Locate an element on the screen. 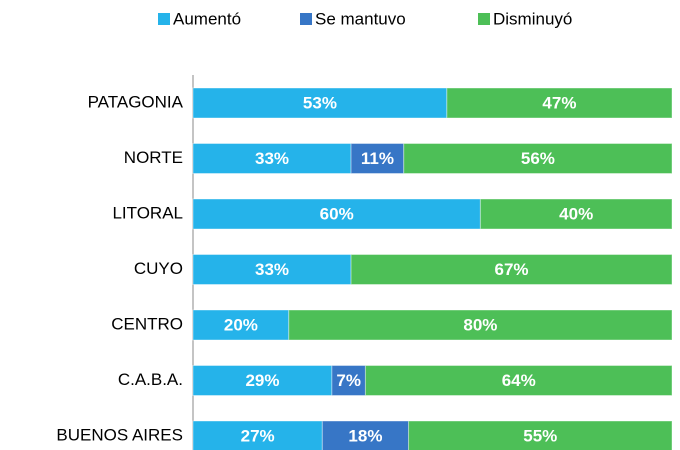 This screenshot has width=680, height=450. data-label: 20% is located at coordinates (241, 324).